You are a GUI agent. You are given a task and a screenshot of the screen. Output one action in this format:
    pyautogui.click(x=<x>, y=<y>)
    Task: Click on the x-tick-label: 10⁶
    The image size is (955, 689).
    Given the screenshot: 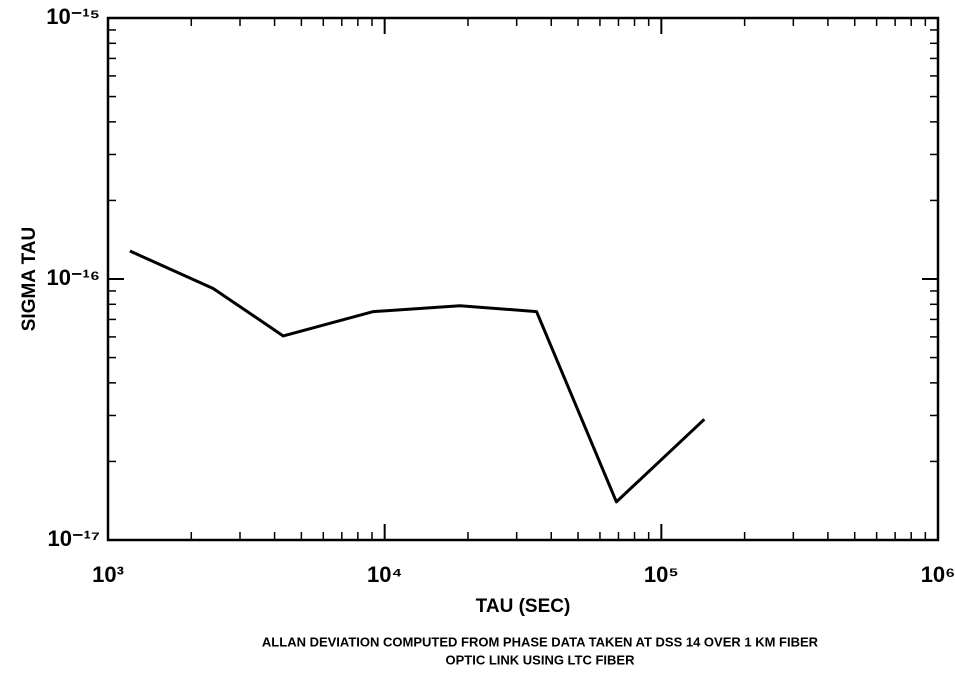 What is the action you would take?
    pyautogui.click(x=938, y=574)
    